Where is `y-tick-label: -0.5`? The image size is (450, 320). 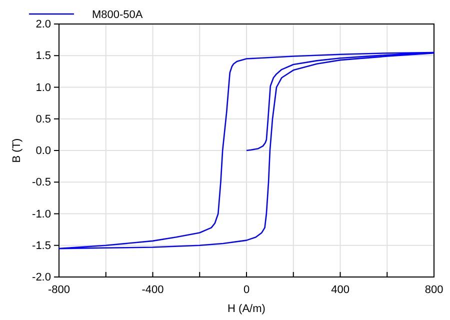 y-tick-label: -0.5 is located at coordinates (41, 182).